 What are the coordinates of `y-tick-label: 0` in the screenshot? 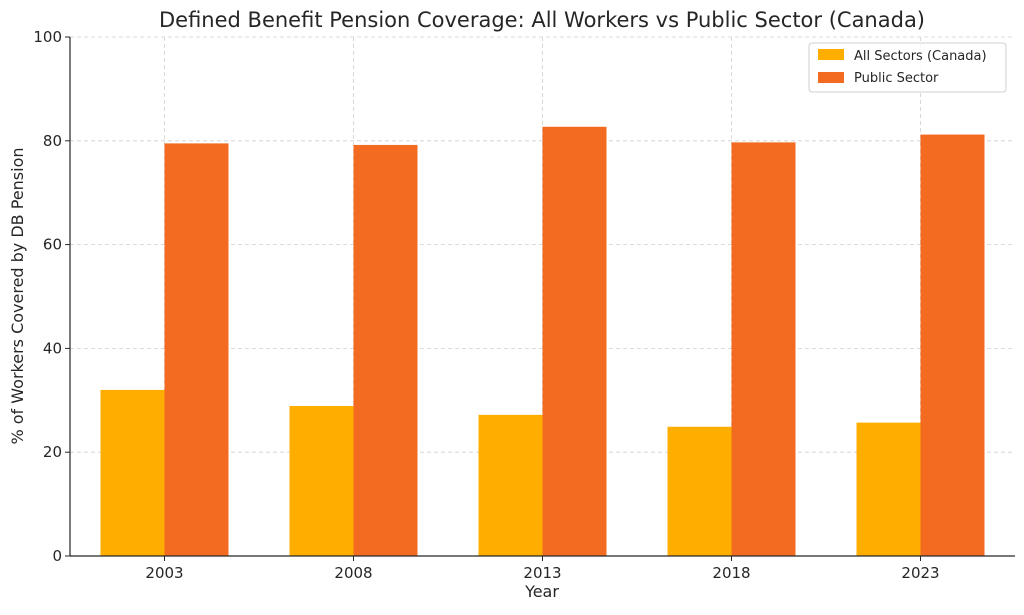 It's located at (57, 556).